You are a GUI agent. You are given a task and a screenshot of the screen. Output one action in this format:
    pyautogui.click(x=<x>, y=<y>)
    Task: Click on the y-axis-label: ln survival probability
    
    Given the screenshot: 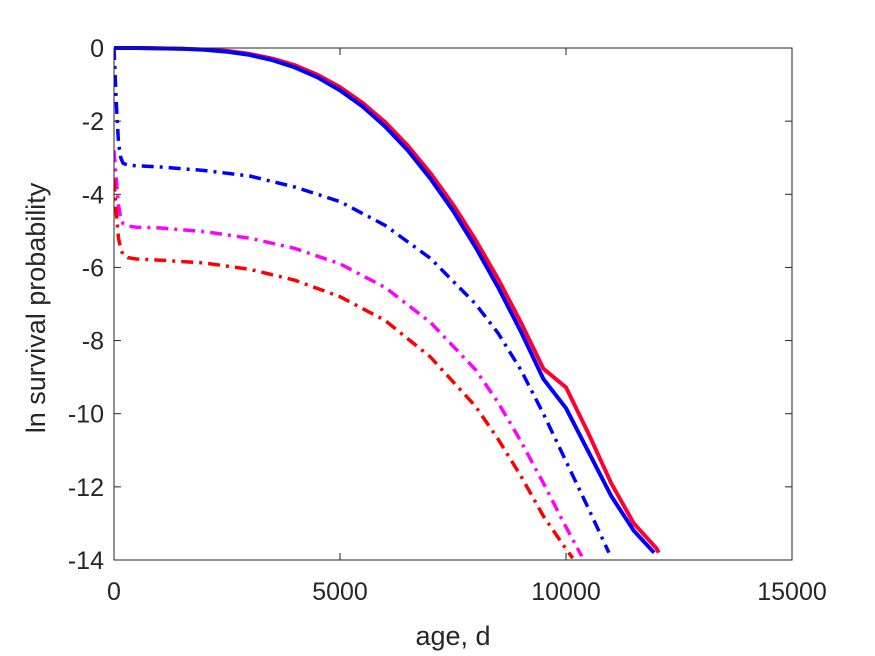 What is the action you would take?
    pyautogui.click(x=36, y=307)
    